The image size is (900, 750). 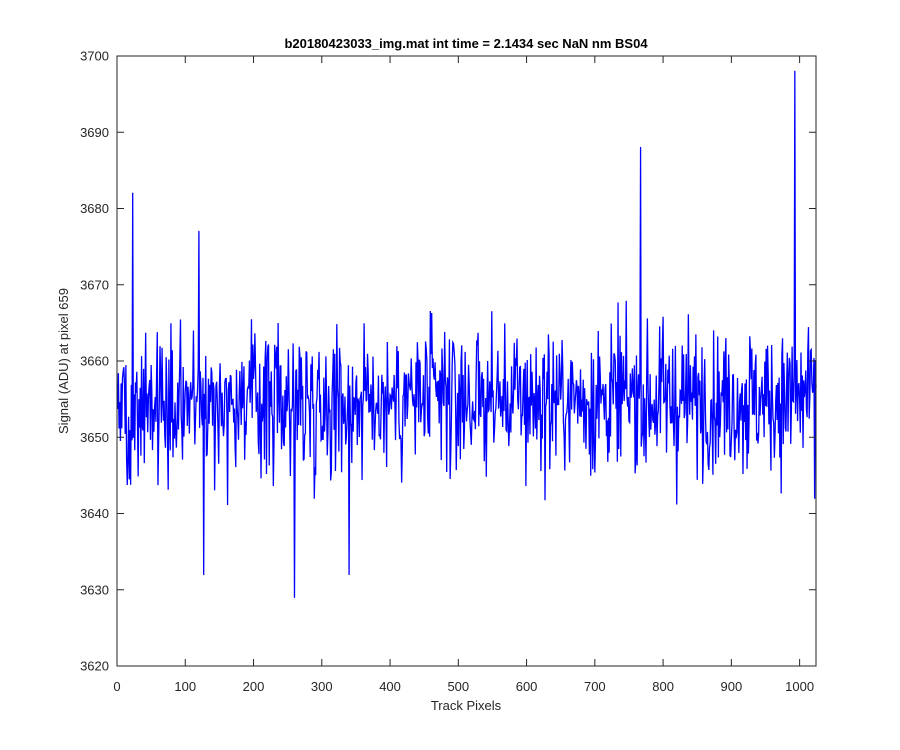 What do you see at coordinates (116, 686) in the screenshot?
I see `x-tick-label: 0` at bounding box center [116, 686].